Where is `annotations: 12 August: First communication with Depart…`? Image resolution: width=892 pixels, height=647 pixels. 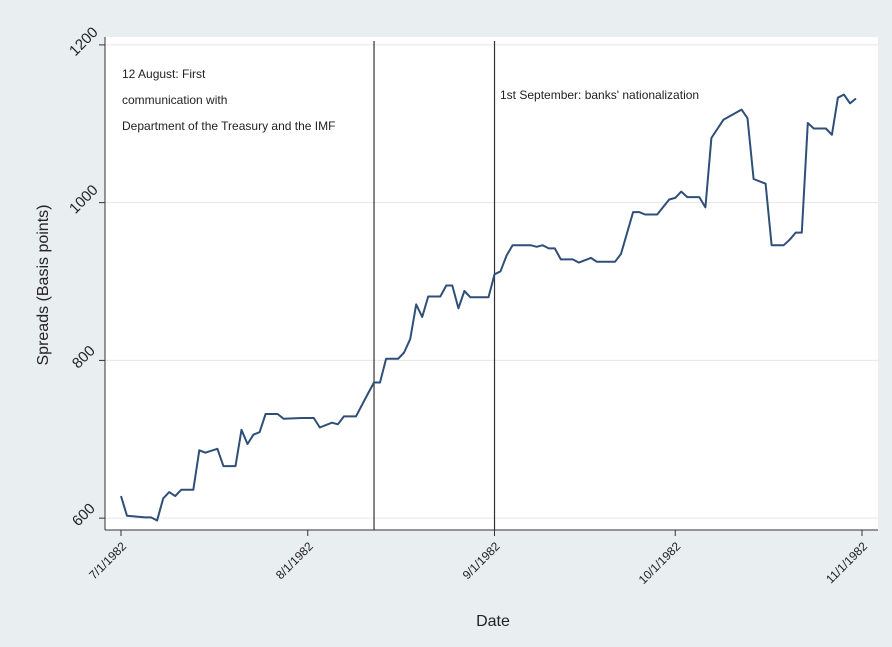 annotations: 12 August: First communication with Depart… is located at coordinates (410, 100).